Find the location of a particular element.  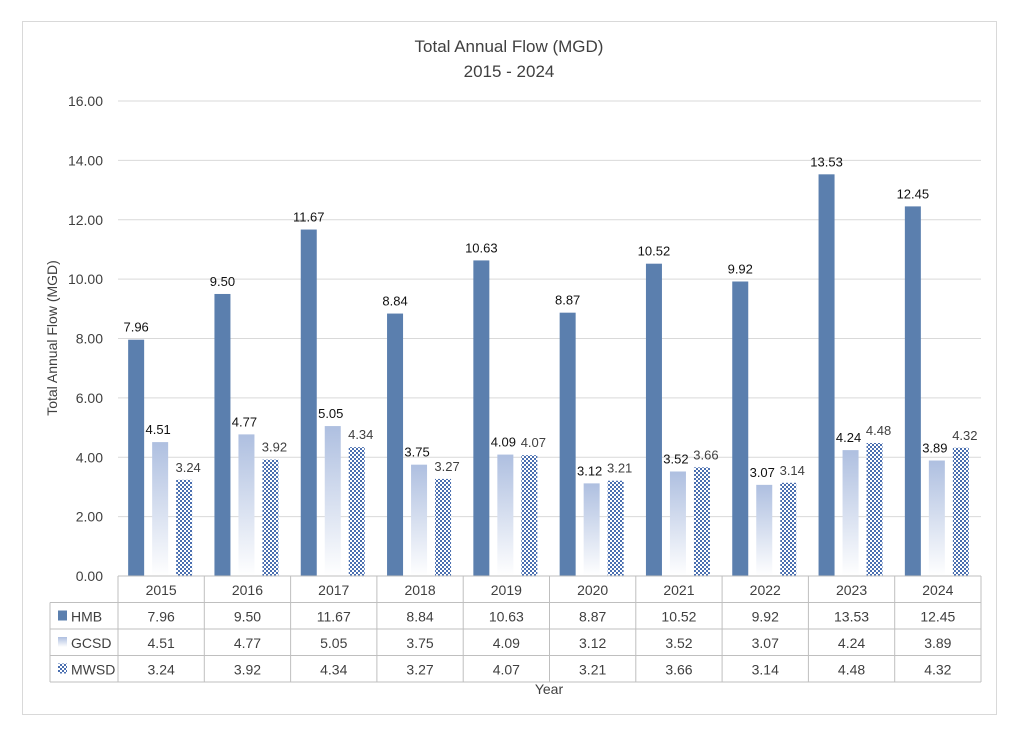

data-label-gcsd: 3.52 is located at coordinates (675, 459).